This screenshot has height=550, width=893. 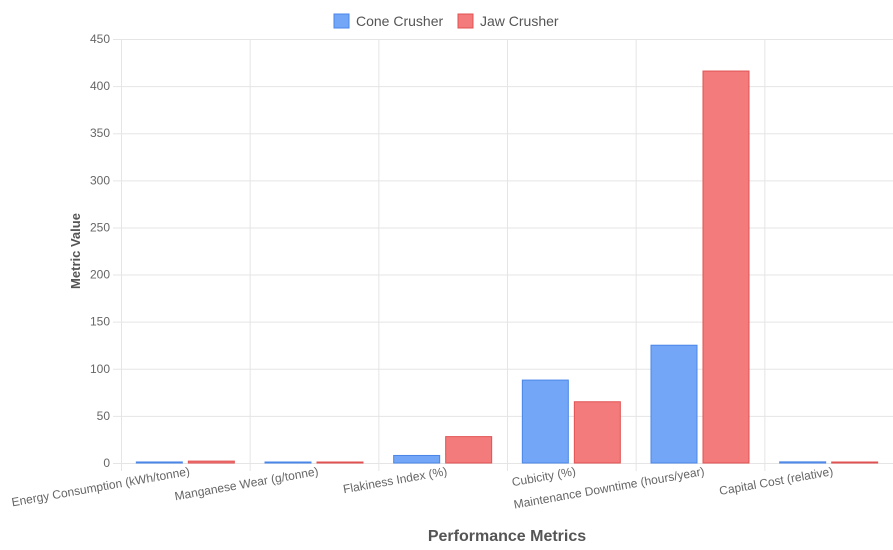 I want to click on y-tick-label: 250, so click(x=100, y=227).